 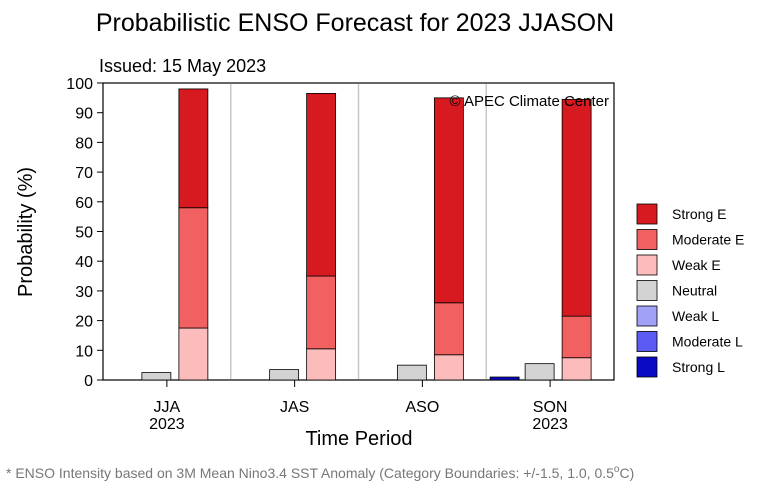 What do you see at coordinates (26, 232) in the screenshot?
I see `y-axis-label: Probability (%)` at bounding box center [26, 232].